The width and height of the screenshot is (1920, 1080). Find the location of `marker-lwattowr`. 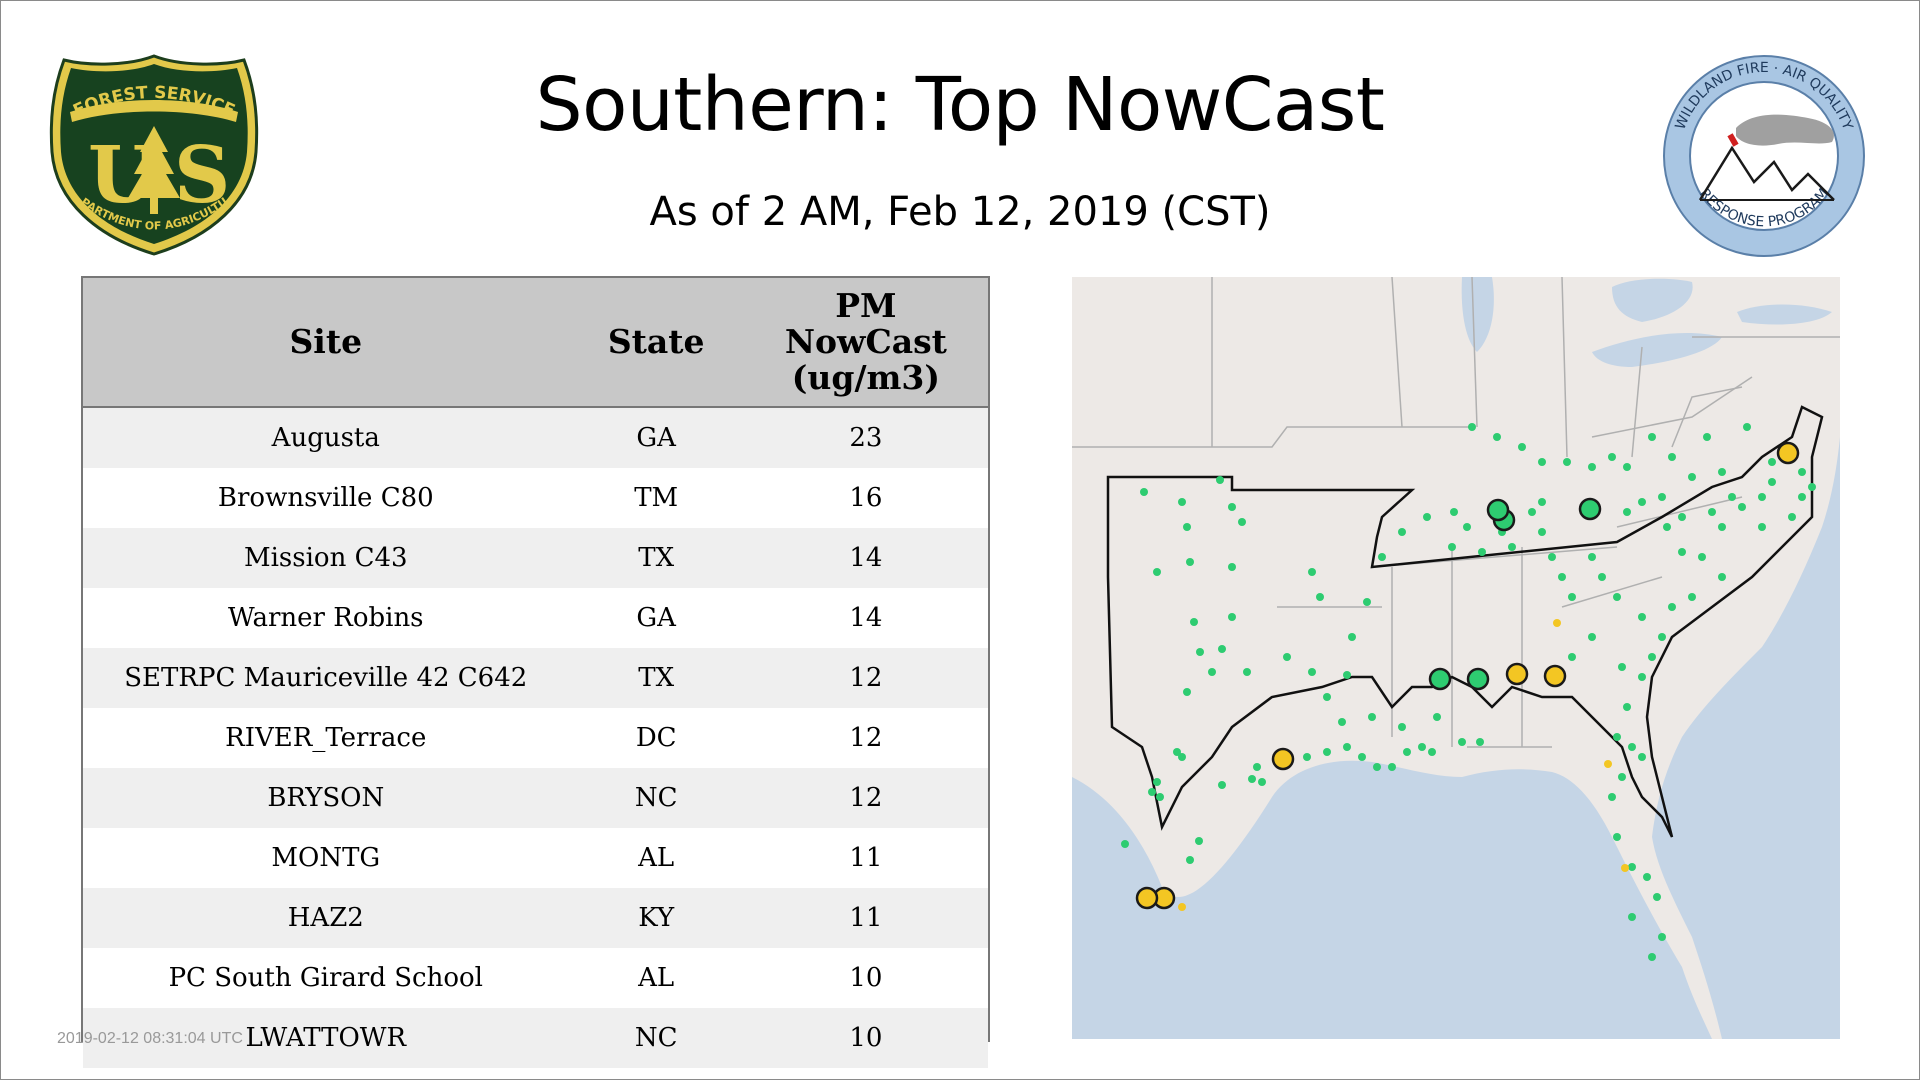

marker-lwattowr is located at coordinates (1590, 509).